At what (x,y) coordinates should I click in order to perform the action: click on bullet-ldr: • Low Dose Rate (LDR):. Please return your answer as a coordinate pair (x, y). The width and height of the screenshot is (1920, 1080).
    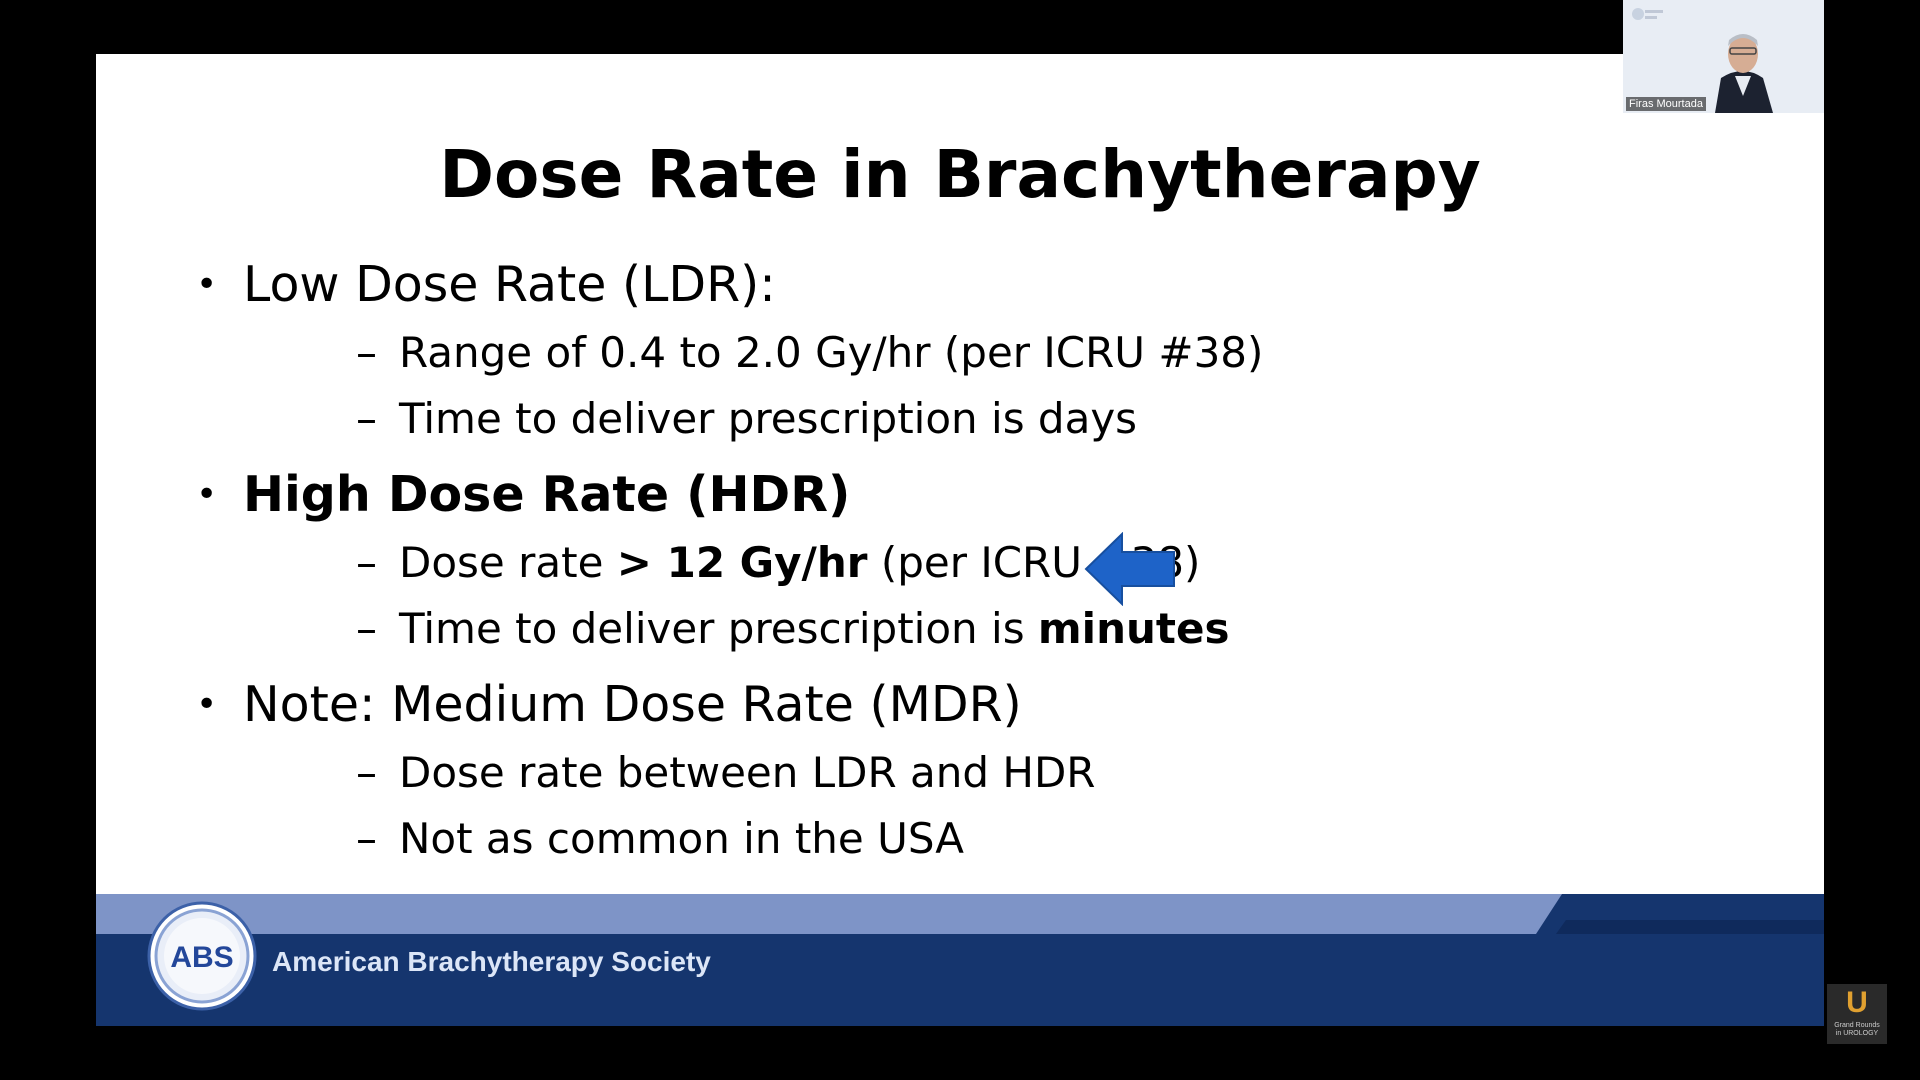
    Looking at the image, I should click on (846, 285).